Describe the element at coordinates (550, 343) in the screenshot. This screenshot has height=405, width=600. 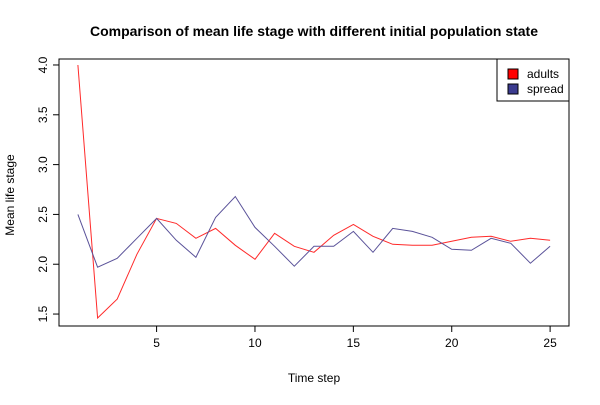
I see `x-tick-label: 25` at that location.